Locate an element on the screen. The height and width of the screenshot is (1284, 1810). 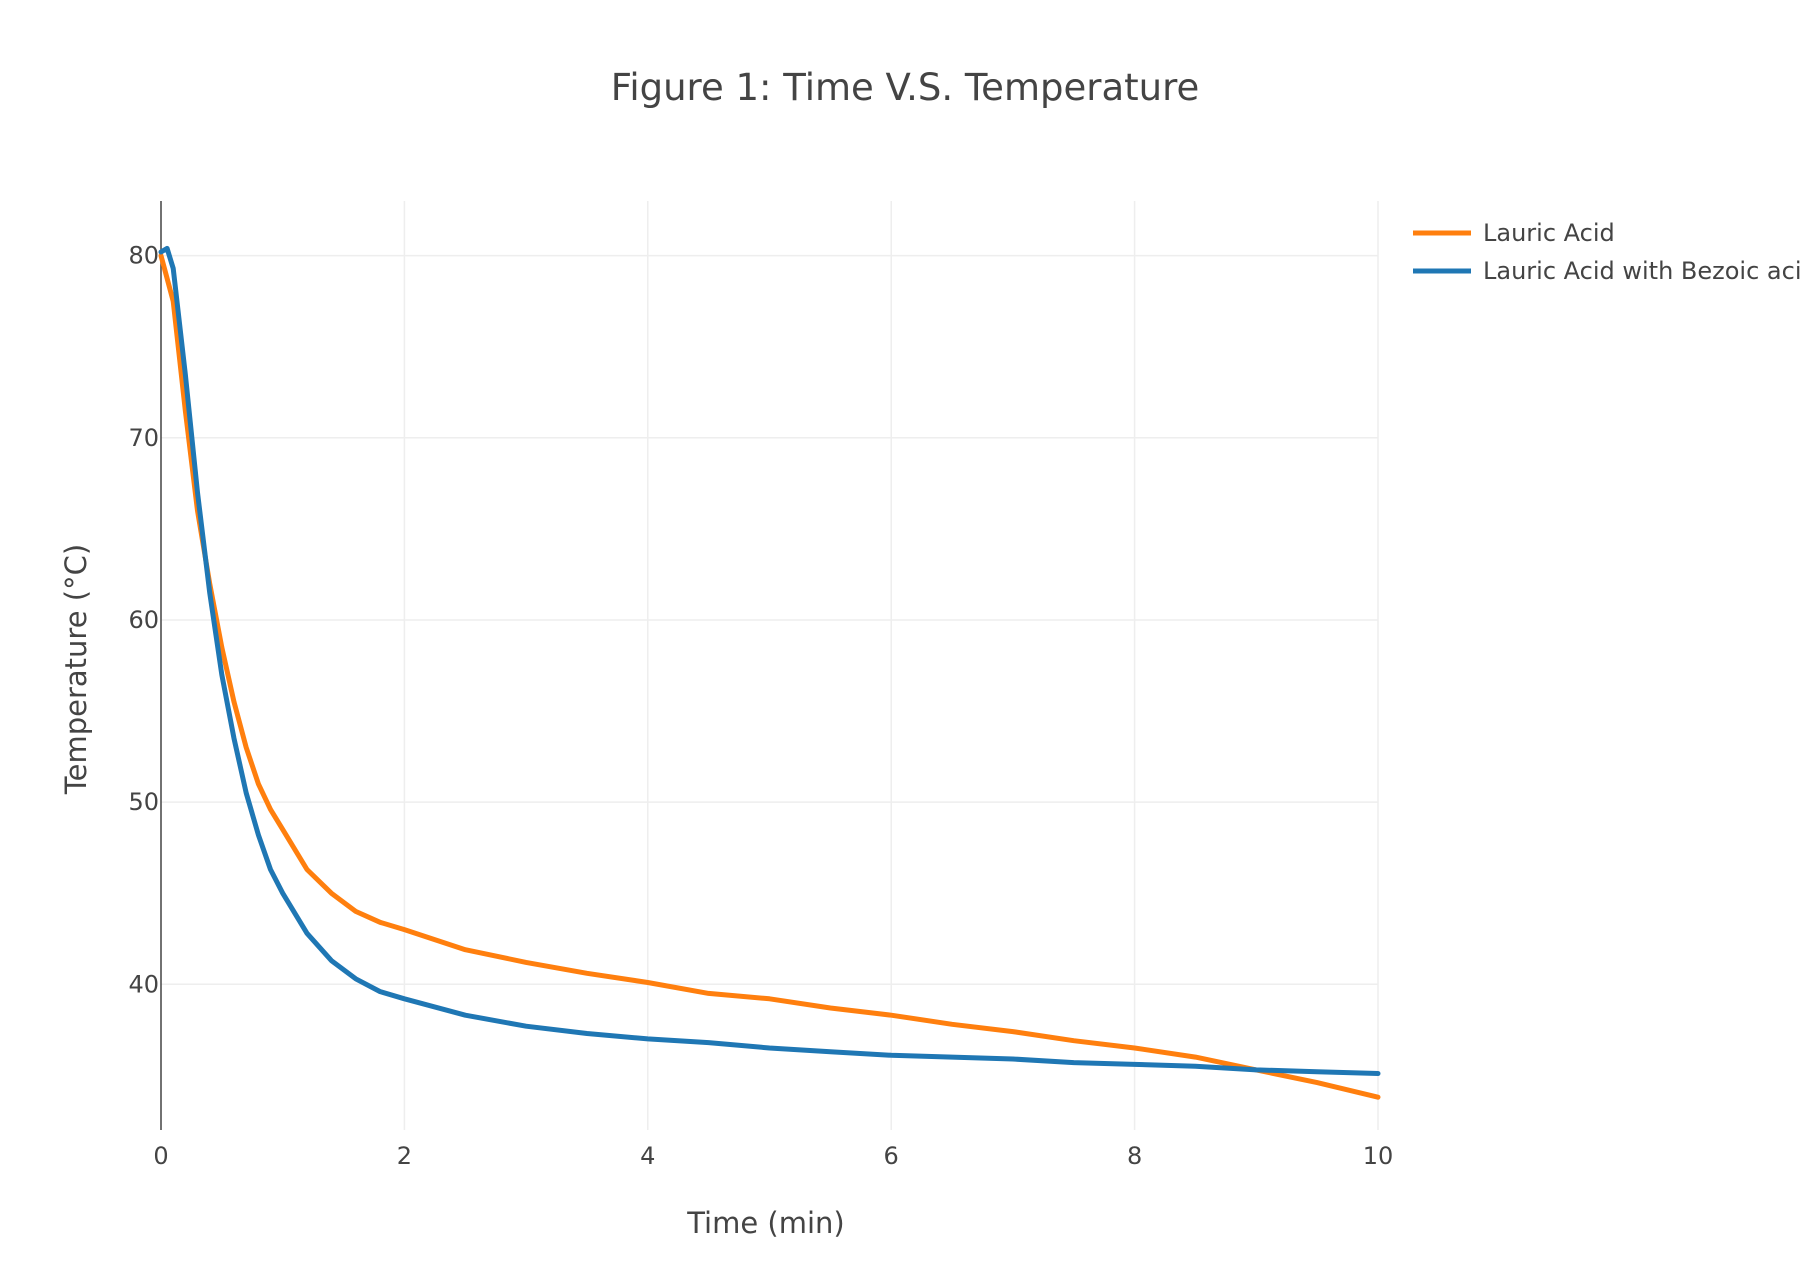
y-tick-label: 40 is located at coordinates (143, 984).